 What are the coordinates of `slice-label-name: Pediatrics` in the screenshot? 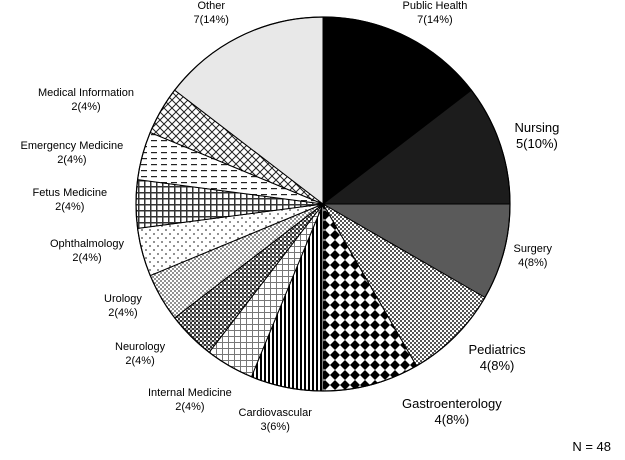 It's located at (497, 349).